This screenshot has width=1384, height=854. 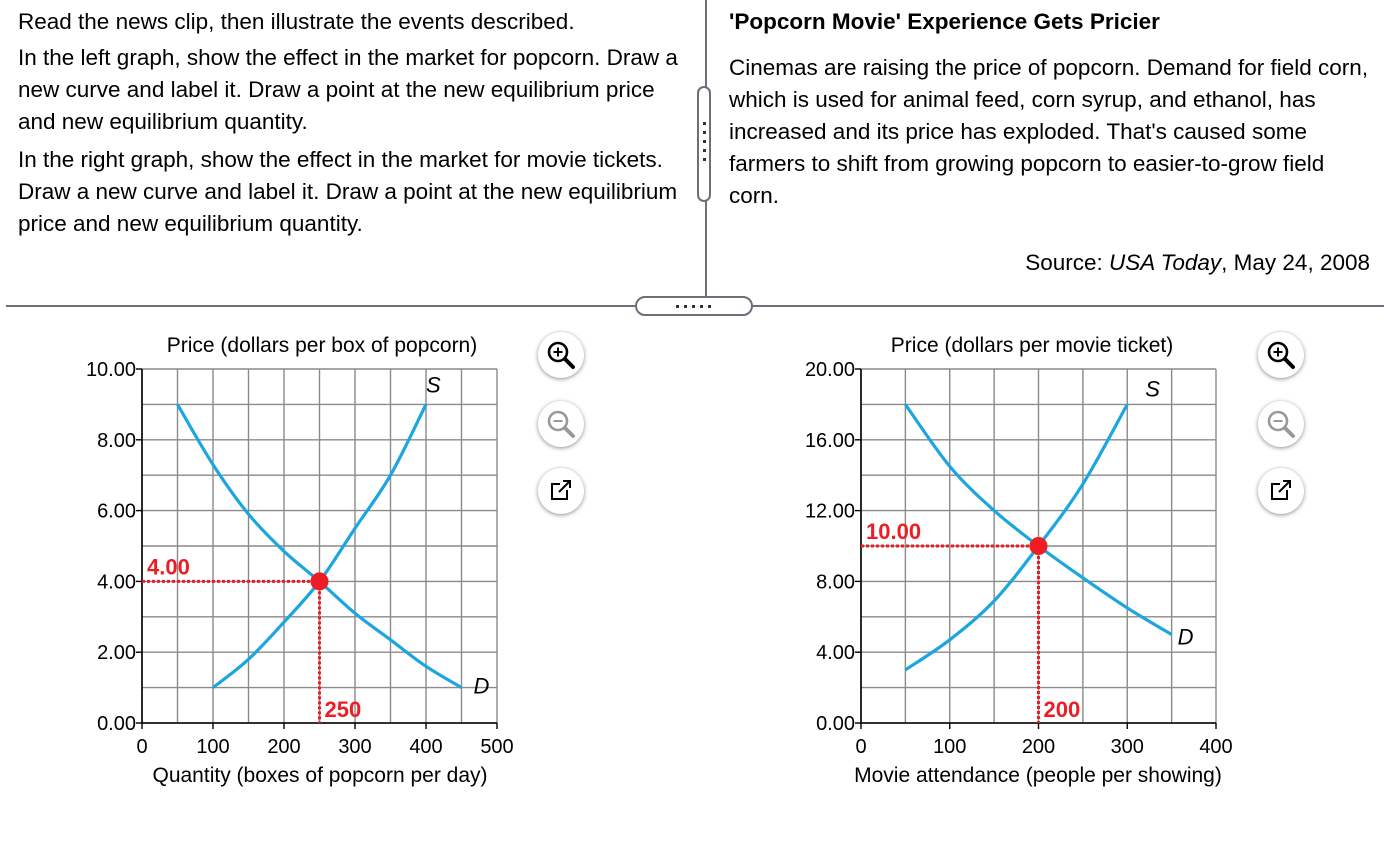 I want to click on equilibrium-price-label: 10.00, so click(x=893, y=531).